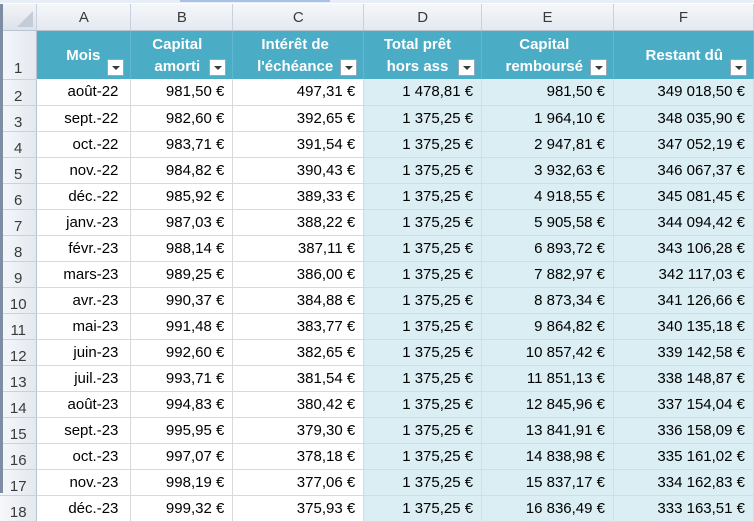 The width and height of the screenshot is (754, 522). Describe the element at coordinates (19, 222) in the screenshot. I see `row-header: 7` at that location.